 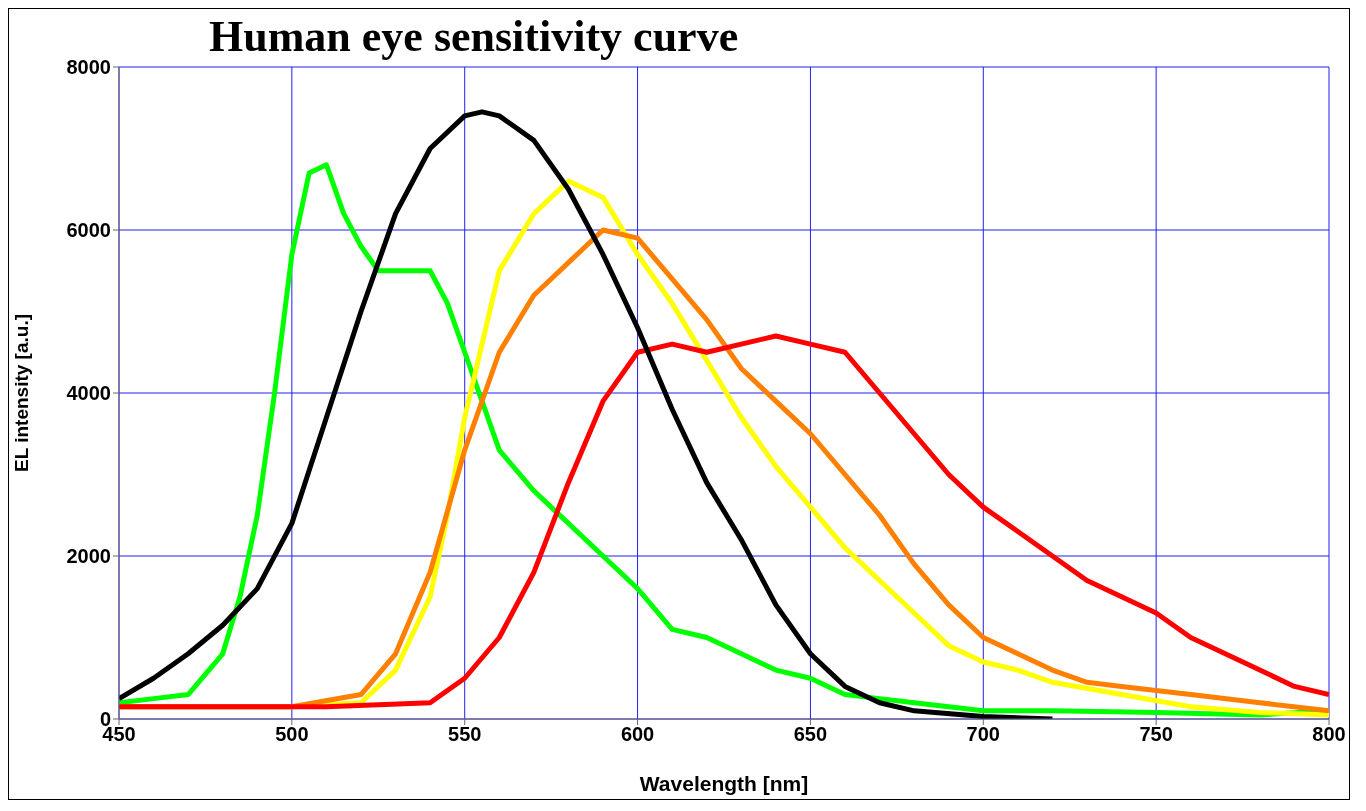 I want to click on x-tick-label: 650, so click(x=810, y=734).